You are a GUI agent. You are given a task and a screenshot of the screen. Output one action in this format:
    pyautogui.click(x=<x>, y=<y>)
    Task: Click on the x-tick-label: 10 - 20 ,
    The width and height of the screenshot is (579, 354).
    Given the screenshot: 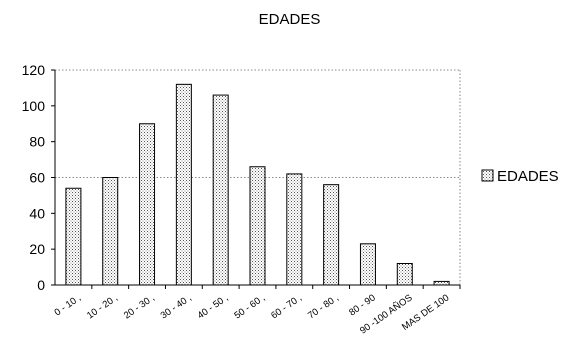 What is the action you would take?
    pyautogui.click(x=102, y=306)
    